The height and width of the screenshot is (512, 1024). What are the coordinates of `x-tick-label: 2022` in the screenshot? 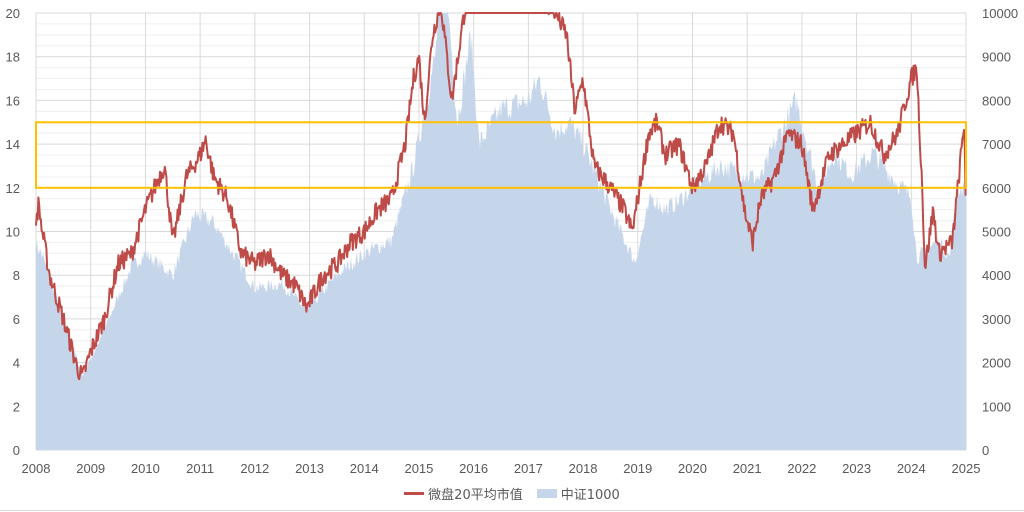 It's located at (801, 468).